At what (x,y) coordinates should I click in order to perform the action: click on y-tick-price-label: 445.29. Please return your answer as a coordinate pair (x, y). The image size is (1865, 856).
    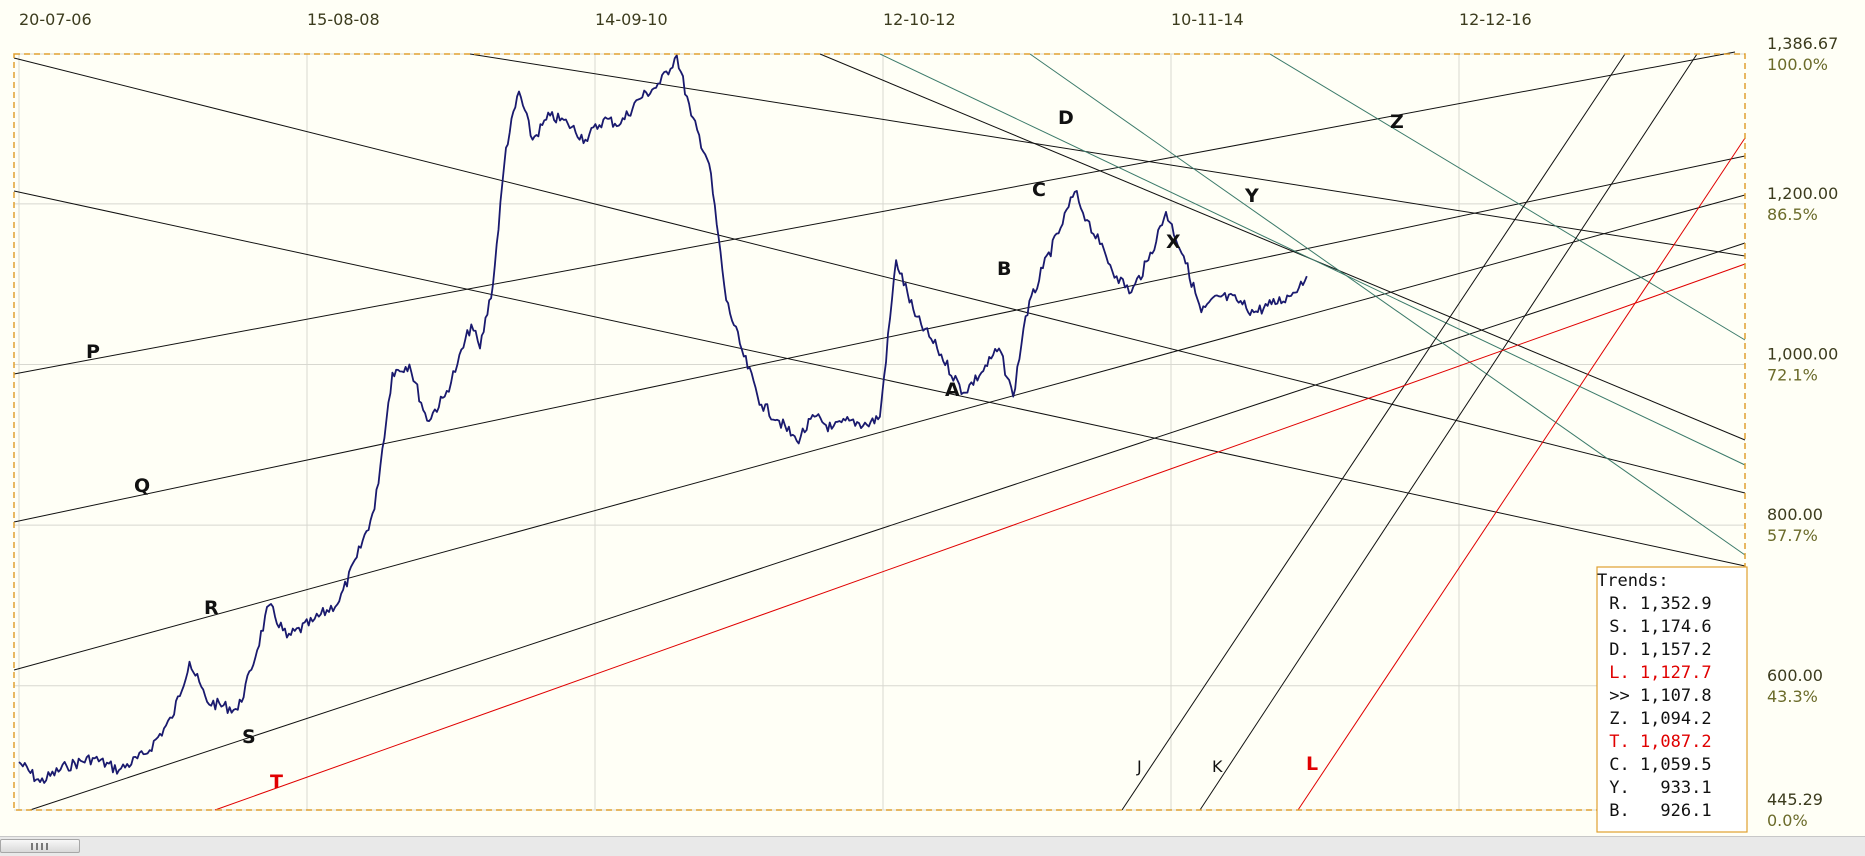
    Looking at the image, I should click on (1795, 799).